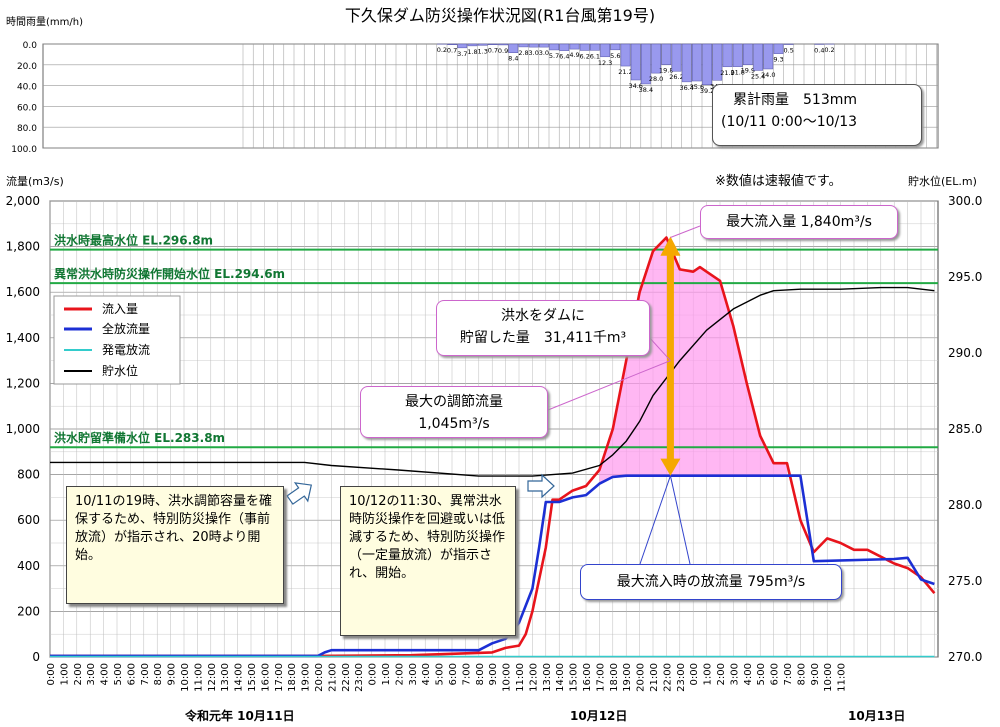 The height and width of the screenshot is (727, 1000). What do you see at coordinates (503, 51) in the screenshot?
I see `rain-data-label: 0.9` at bounding box center [503, 51].